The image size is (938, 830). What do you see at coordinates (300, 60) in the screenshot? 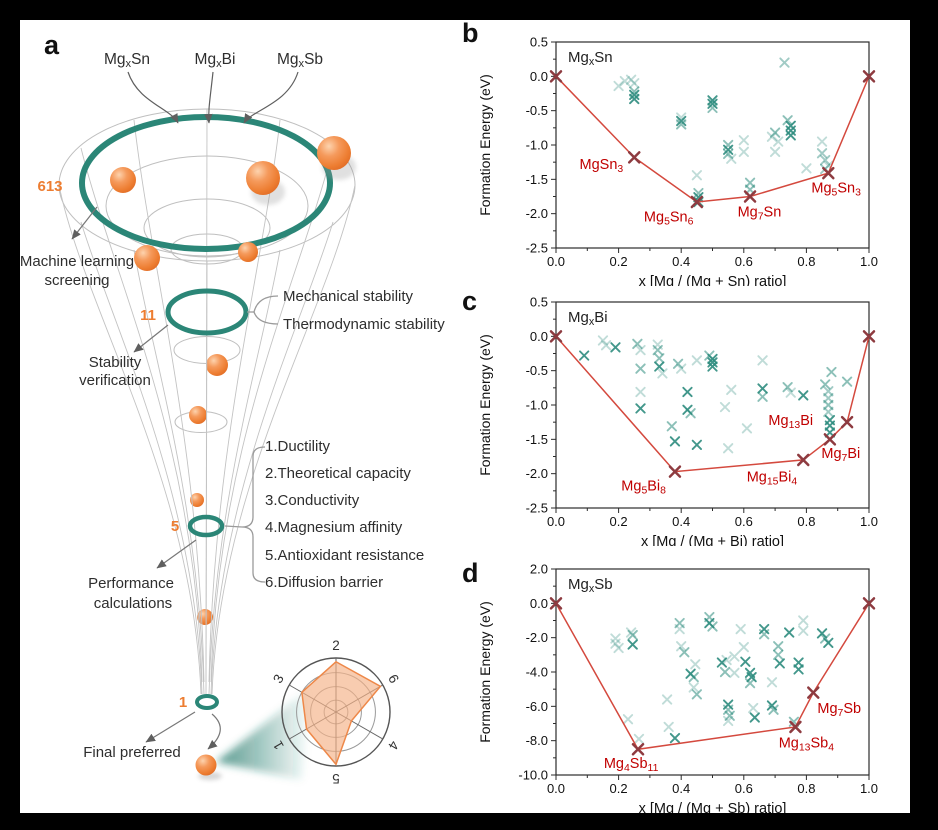
I see `input-label-mgxsb: MgxSb` at bounding box center [300, 60].